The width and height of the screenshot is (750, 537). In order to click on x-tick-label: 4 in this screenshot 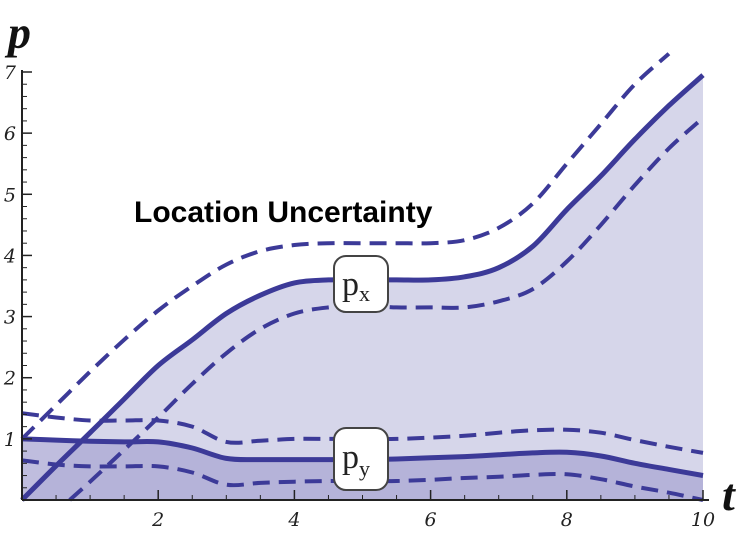, I will do `click(293, 520)`.